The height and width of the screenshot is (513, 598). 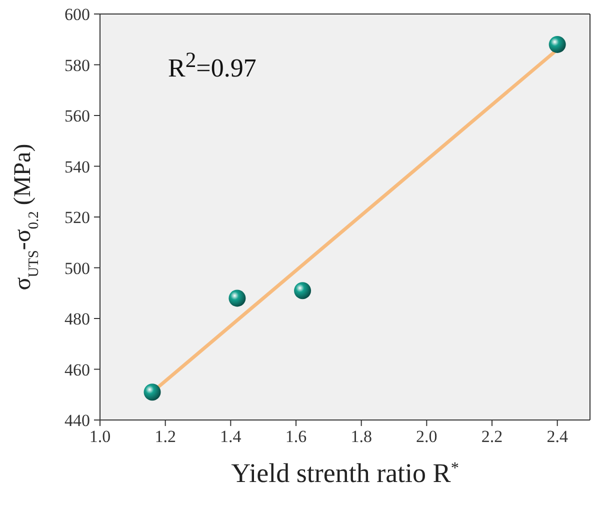 I want to click on x-tick-label: 1.8, so click(x=361, y=436).